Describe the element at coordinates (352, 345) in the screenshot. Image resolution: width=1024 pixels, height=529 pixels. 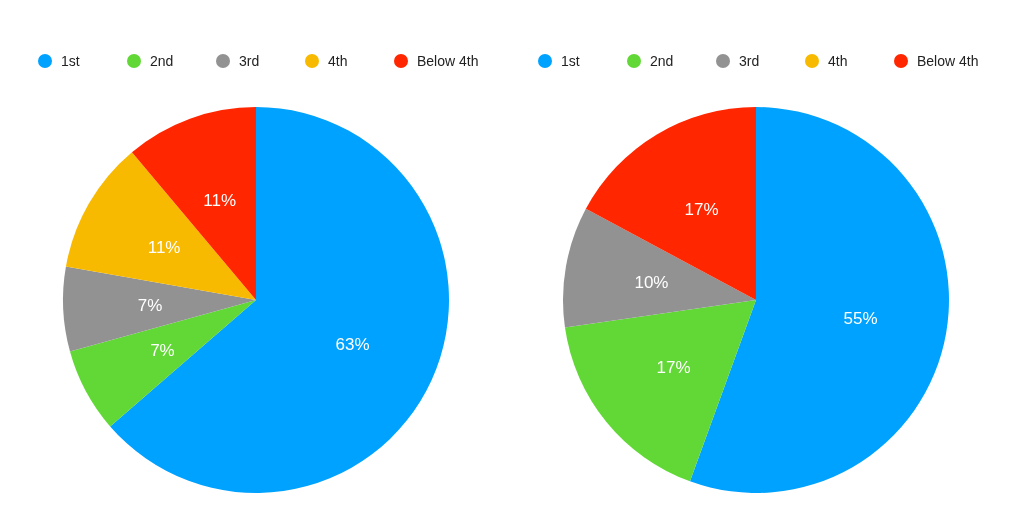
I see `data-label: 63%` at that location.